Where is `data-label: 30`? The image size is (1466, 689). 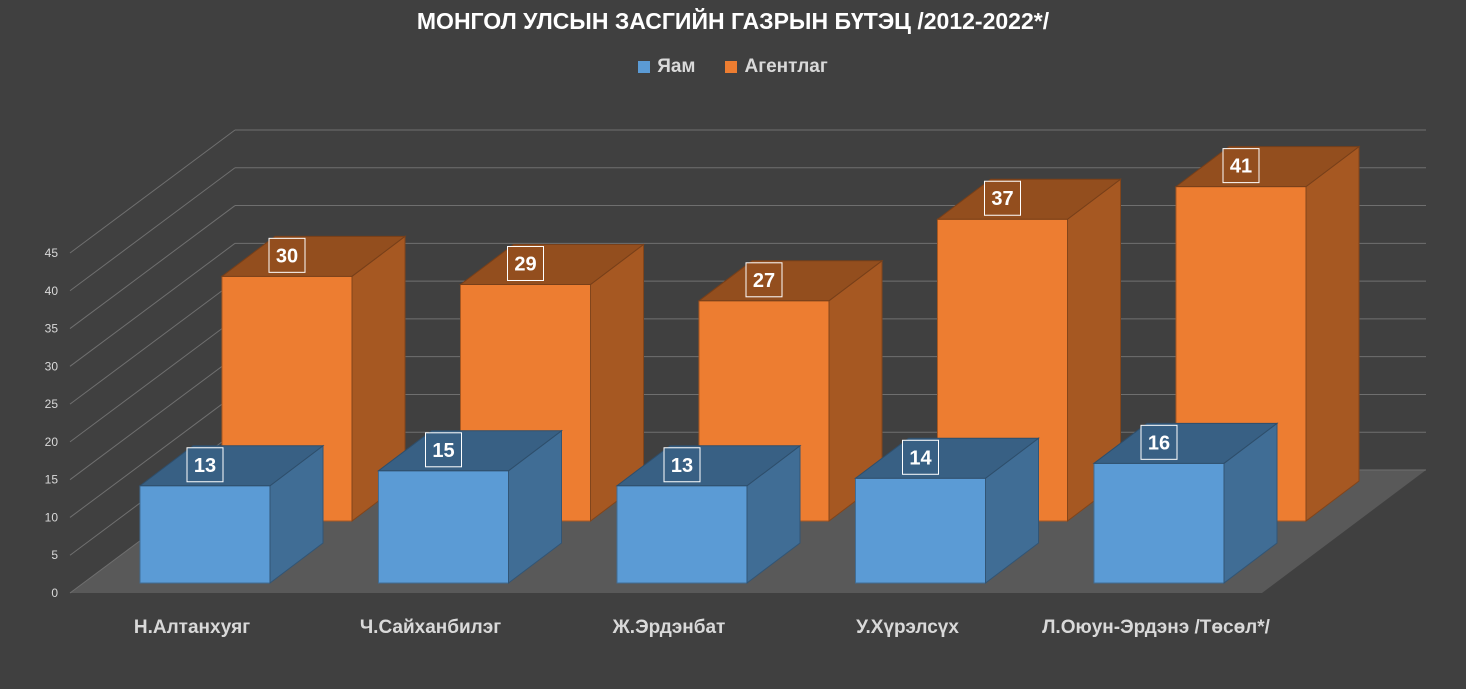 data-label: 30 is located at coordinates (287, 256).